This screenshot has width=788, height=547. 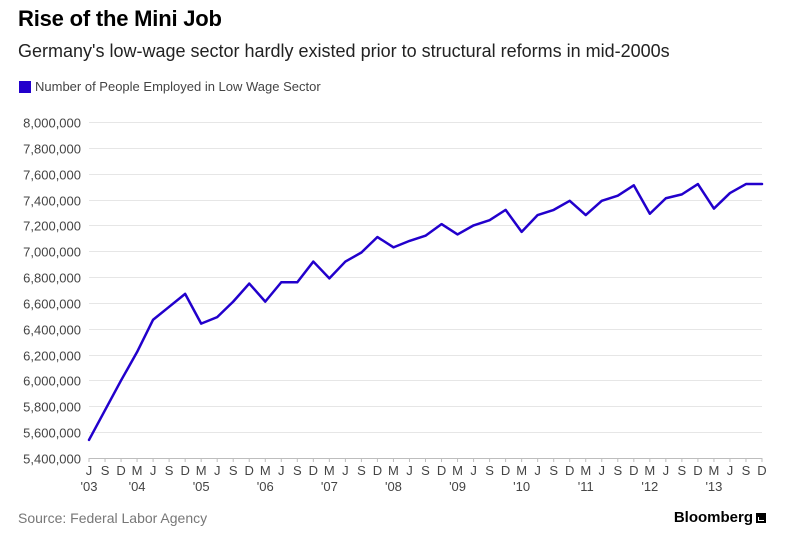 What do you see at coordinates (329, 486) in the screenshot?
I see `x-year-label: '07` at bounding box center [329, 486].